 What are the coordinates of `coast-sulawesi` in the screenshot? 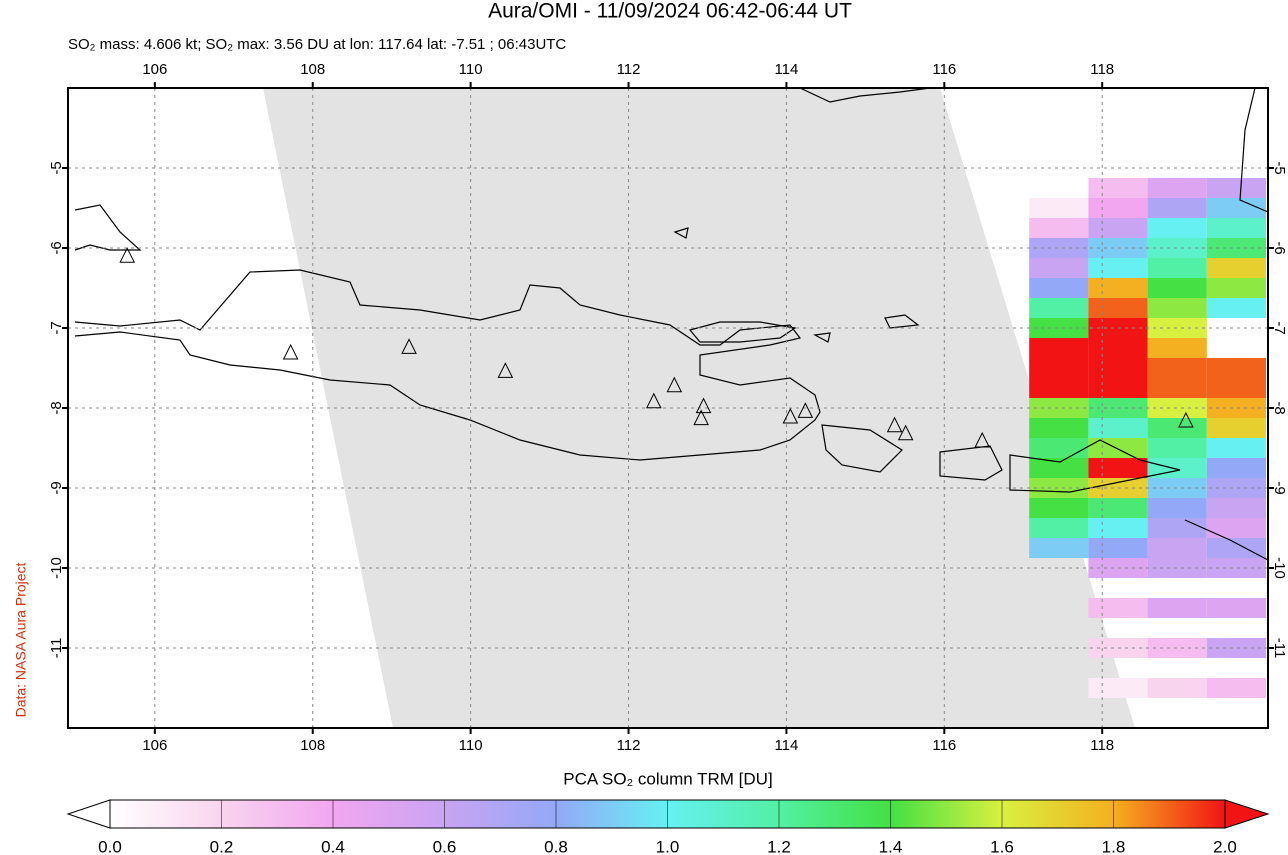 It's located at (1253, 150).